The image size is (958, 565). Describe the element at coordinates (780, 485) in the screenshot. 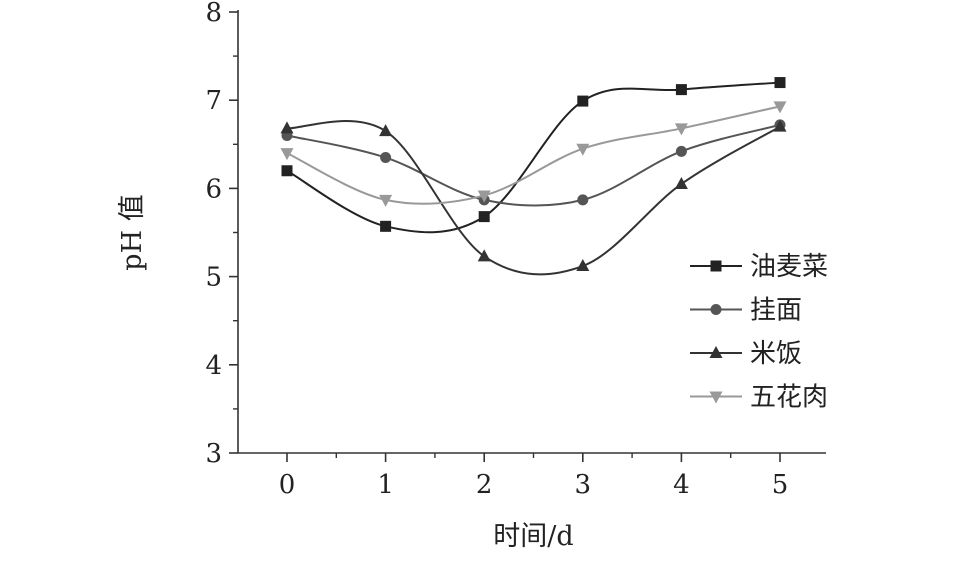

I see `x-tick-label: 5` at that location.